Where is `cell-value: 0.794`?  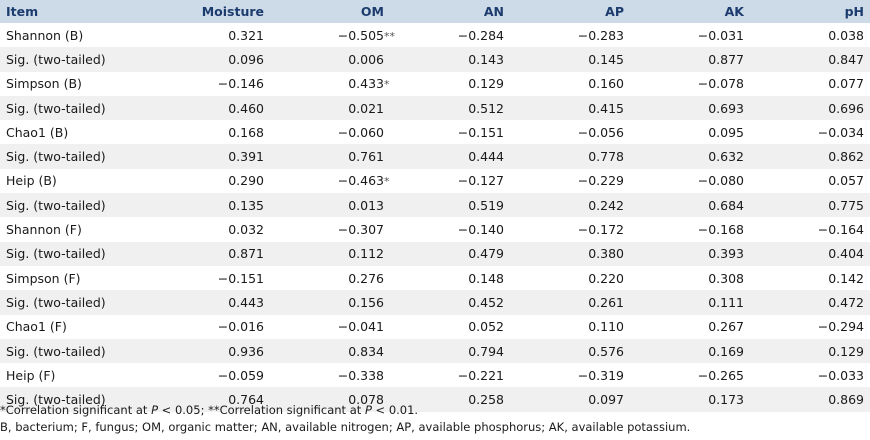 cell-value: 0.794 is located at coordinates (486, 351).